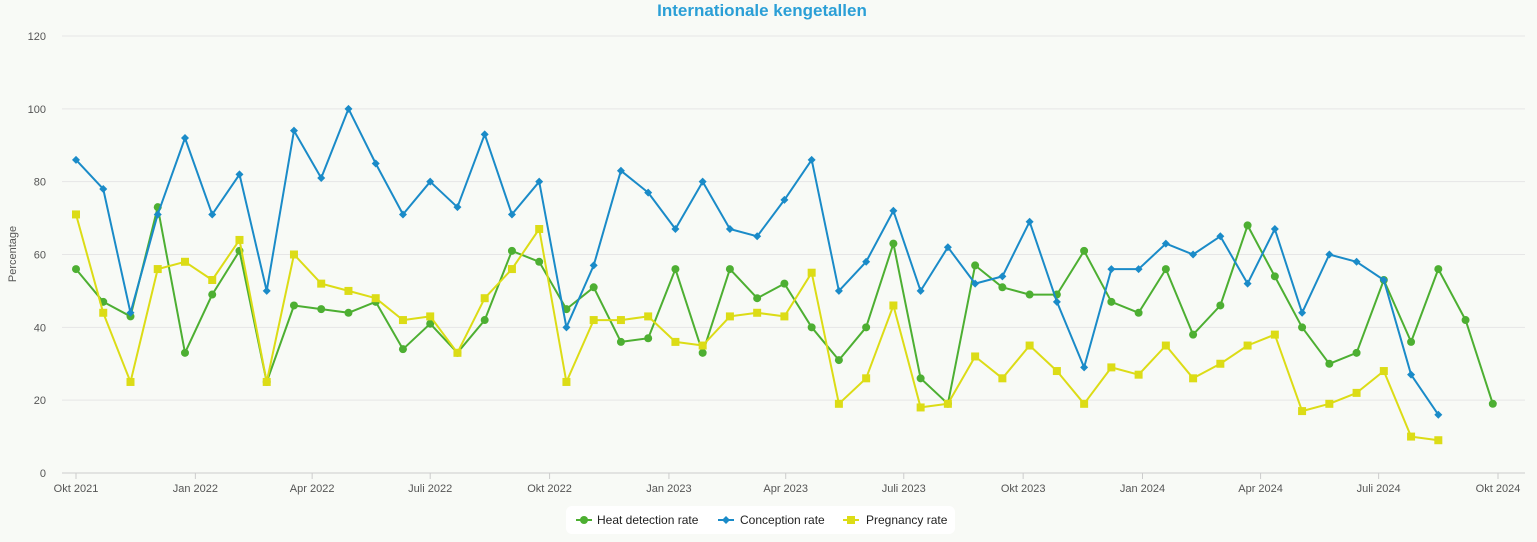 The height and width of the screenshot is (542, 1537). What do you see at coordinates (771, 520) in the screenshot?
I see `legend-item-conception-rate: Conception rate` at bounding box center [771, 520].